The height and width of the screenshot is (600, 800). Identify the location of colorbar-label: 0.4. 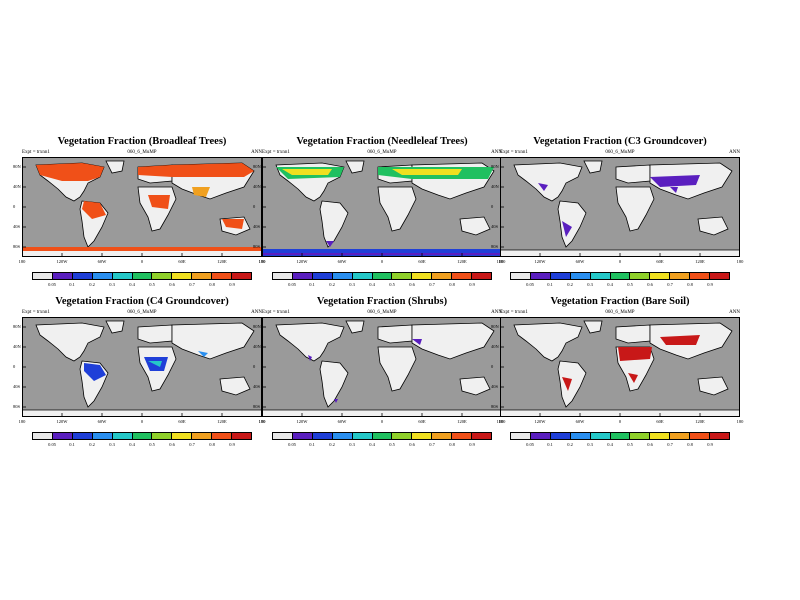
(132, 284).